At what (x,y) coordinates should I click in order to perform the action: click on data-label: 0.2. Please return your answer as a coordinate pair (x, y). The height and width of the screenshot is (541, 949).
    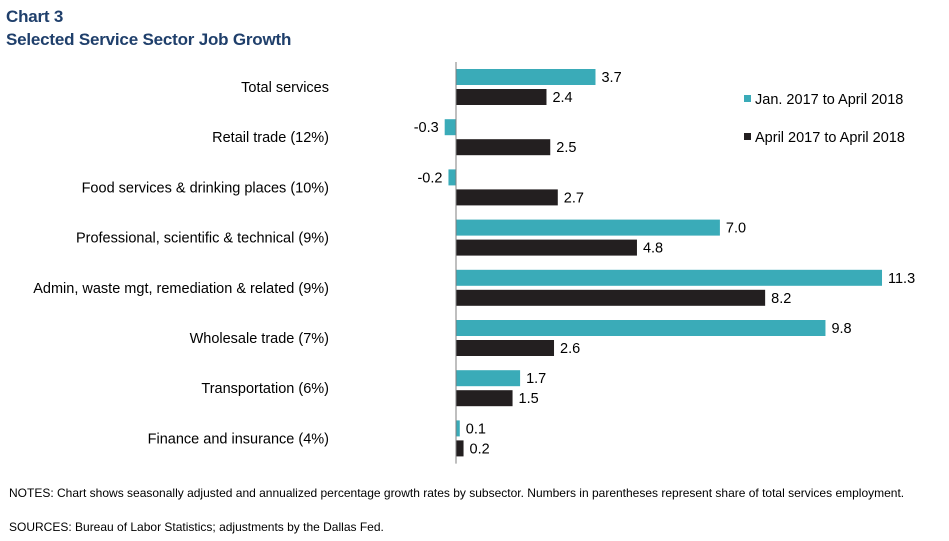
    Looking at the image, I should click on (480, 449).